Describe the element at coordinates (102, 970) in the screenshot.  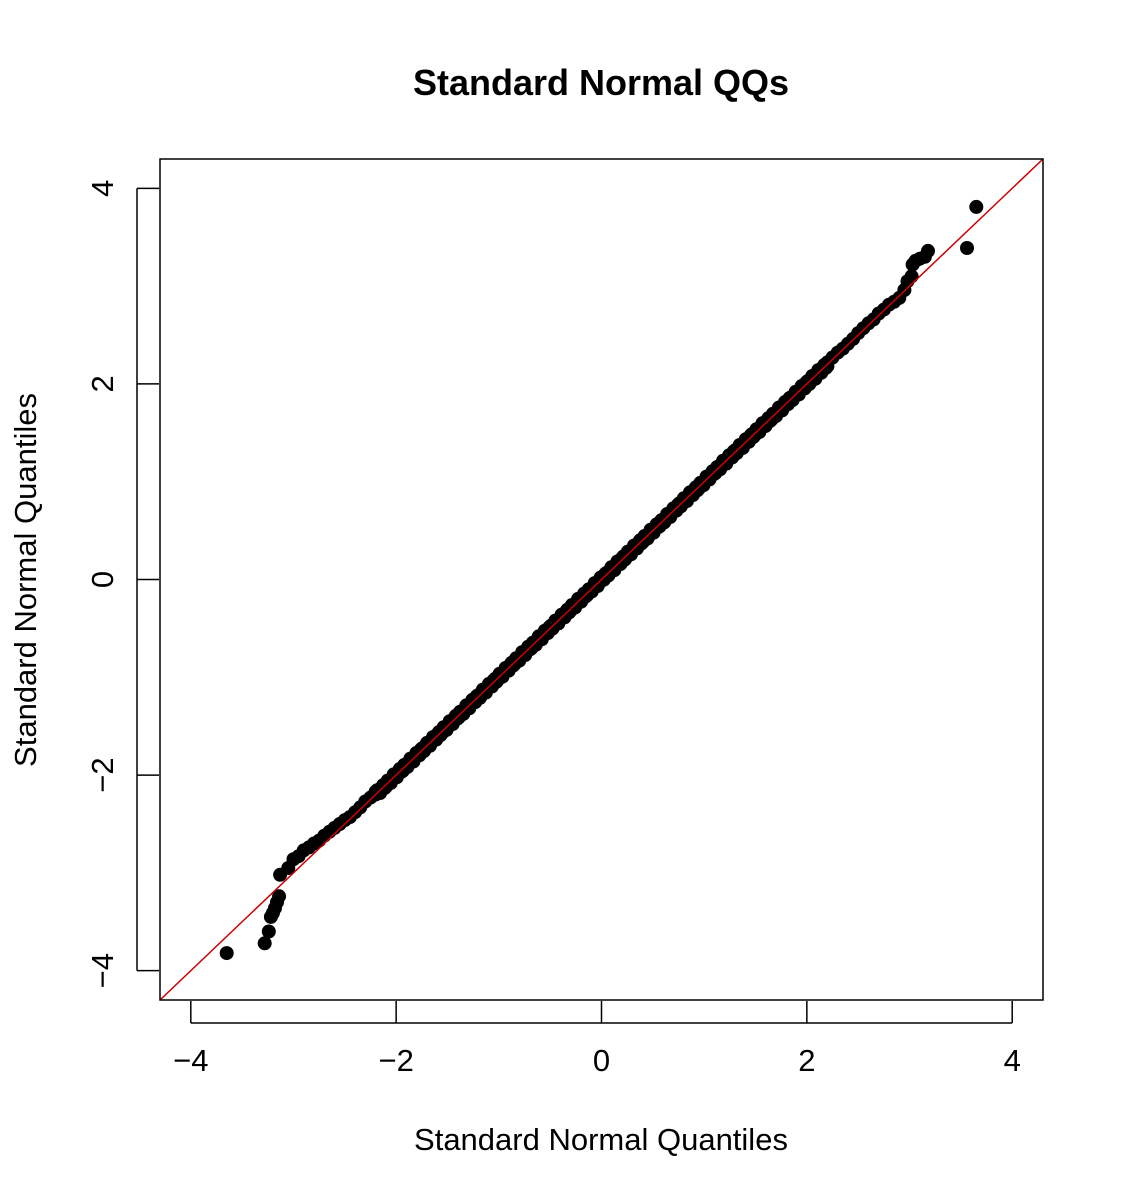
I see `y-tick-label: −4` at that location.